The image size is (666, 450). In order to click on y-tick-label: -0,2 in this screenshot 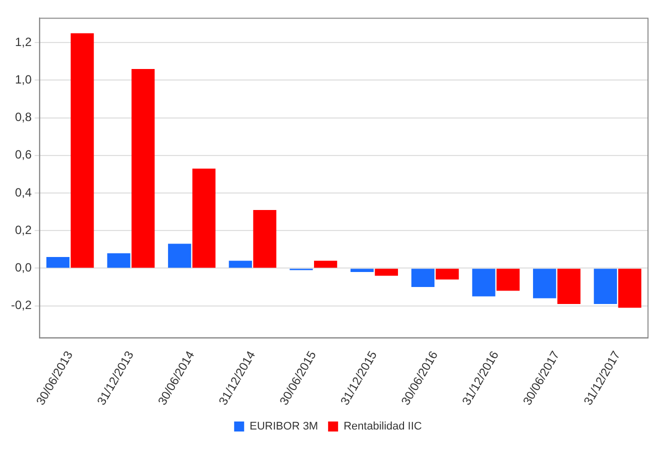, I will do `click(21, 305)`.